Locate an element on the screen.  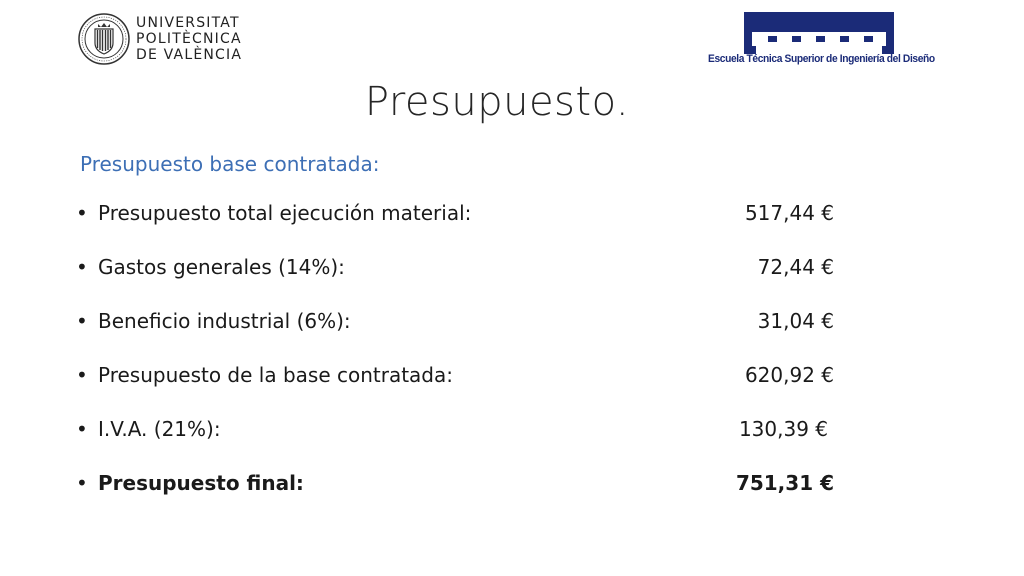
budget-item-final: • Presupuesto final: 751,31 € is located at coordinates (456, 495).